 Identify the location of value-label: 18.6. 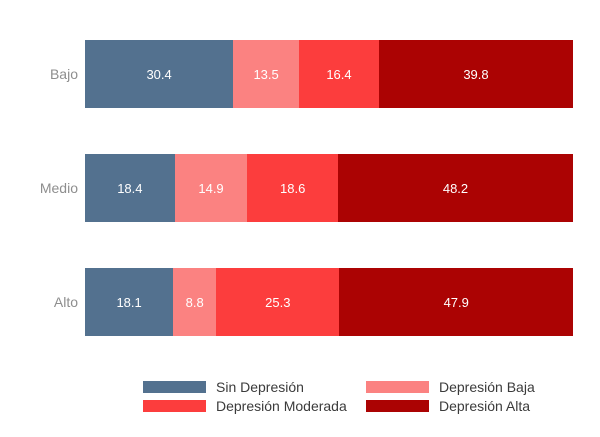
(293, 188).